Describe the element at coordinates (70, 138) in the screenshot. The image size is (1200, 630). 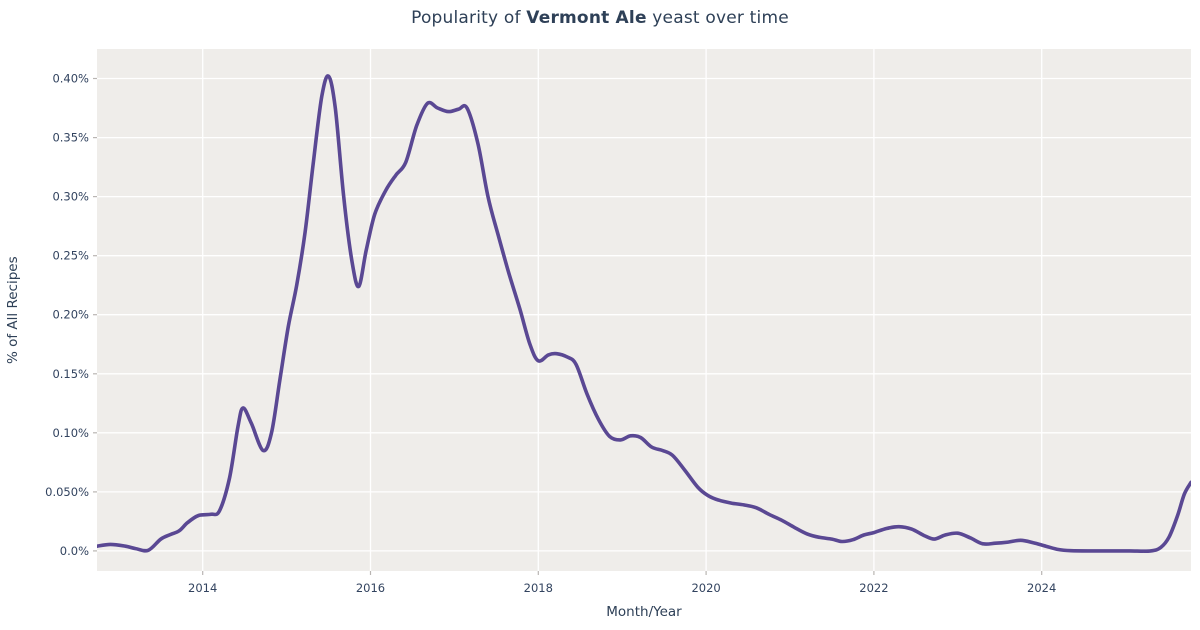
I see `y-tick-label: 0.35%` at that location.